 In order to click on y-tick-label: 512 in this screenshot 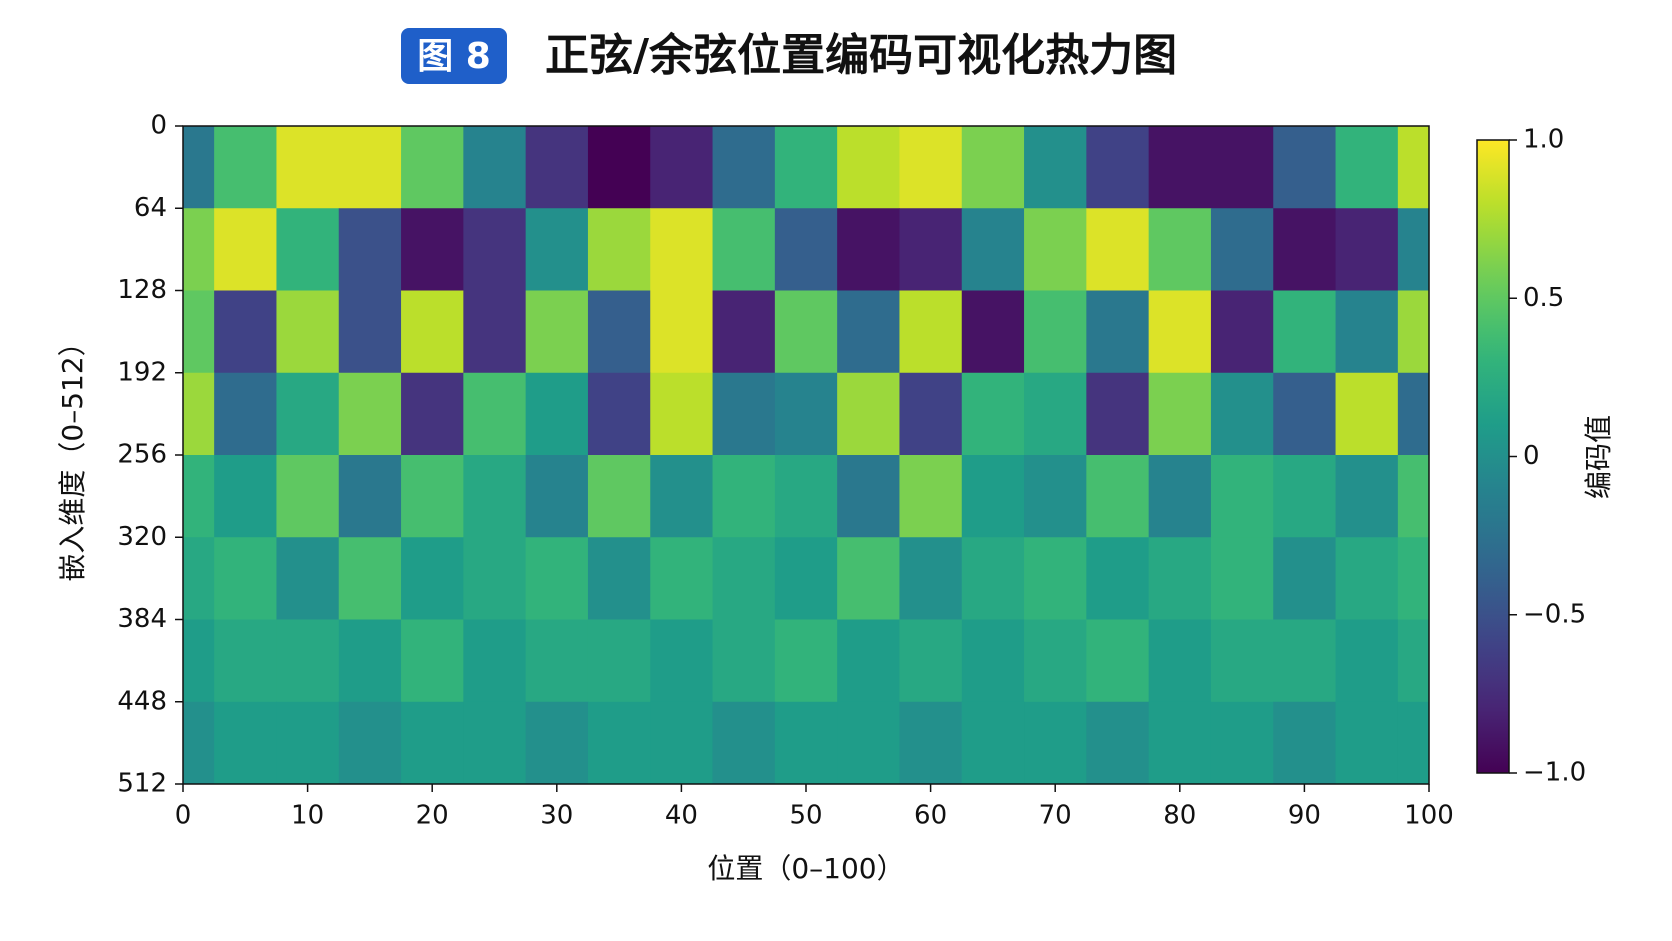, I will do `click(142, 784)`.